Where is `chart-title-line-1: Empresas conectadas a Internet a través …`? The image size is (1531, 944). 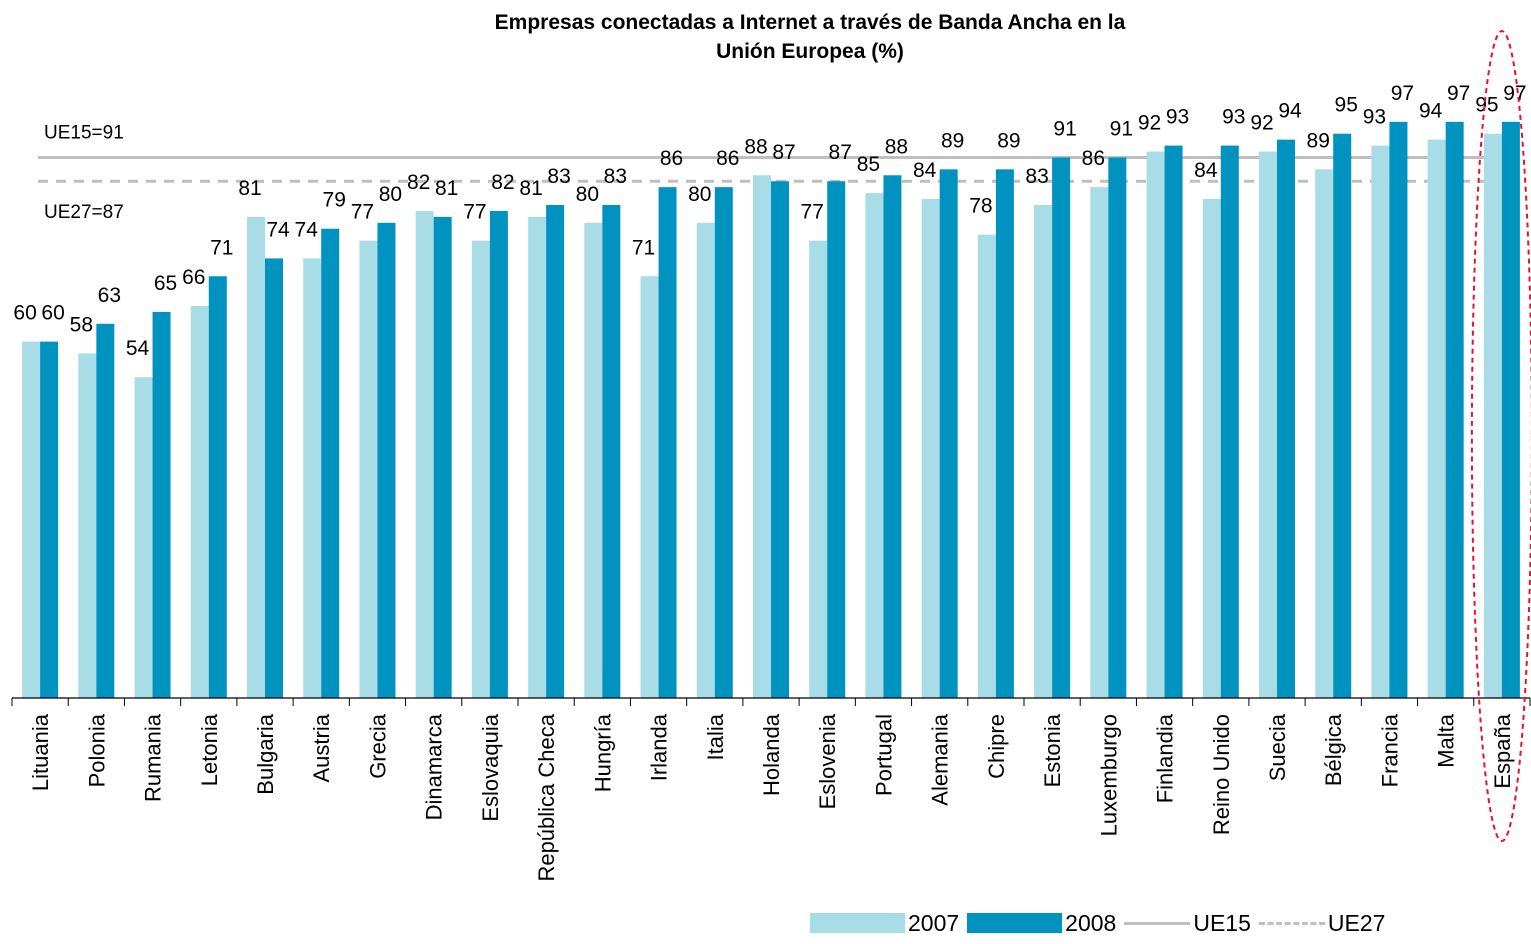 chart-title-line-1: Empresas conectadas a Internet a través … is located at coordinates (810, 22).